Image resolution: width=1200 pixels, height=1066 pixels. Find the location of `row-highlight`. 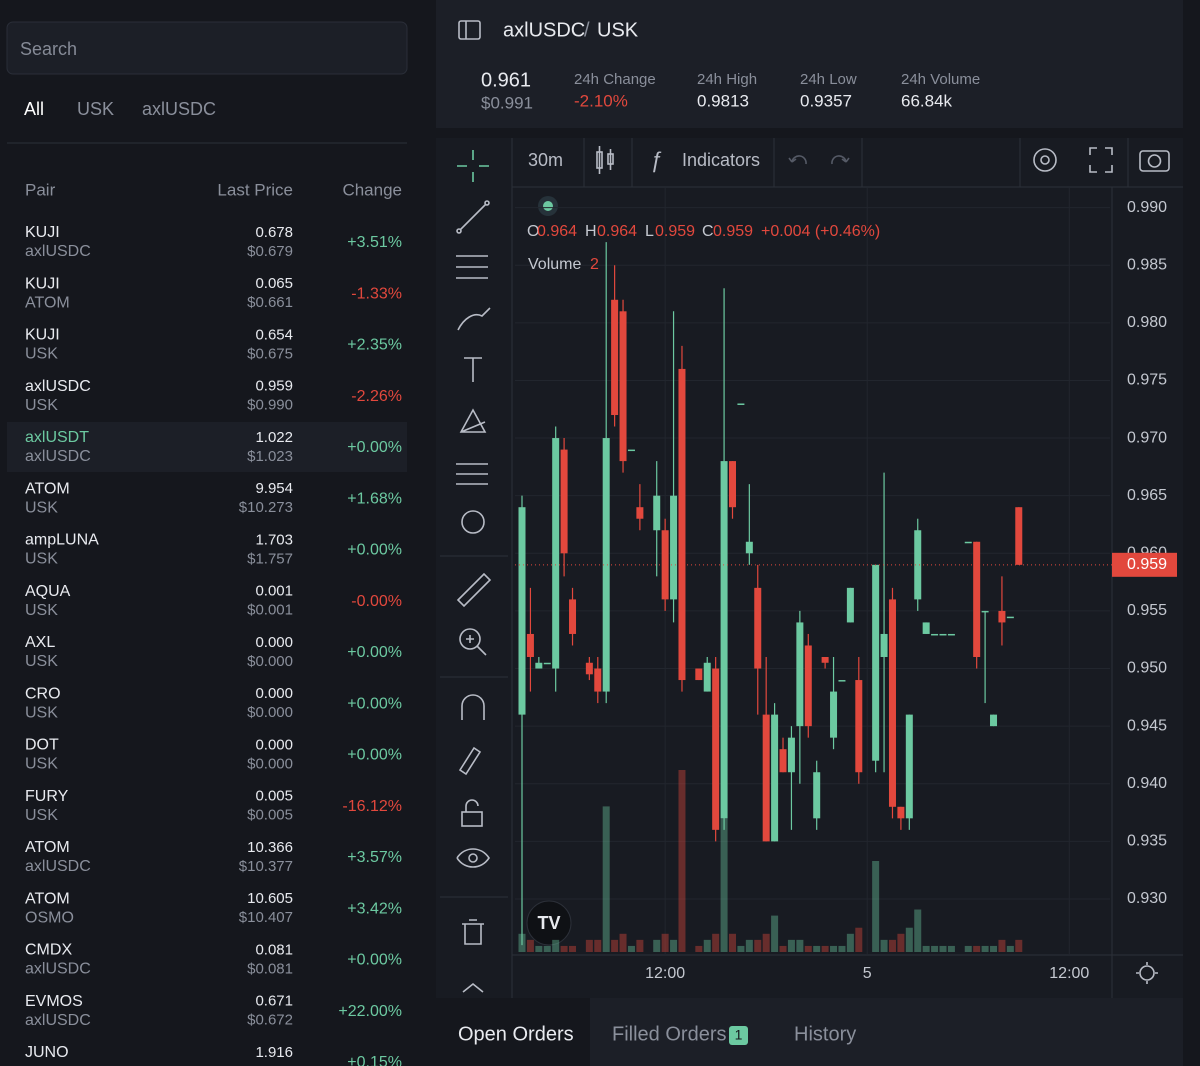

row-highlight is located at coordinates (207, 447).